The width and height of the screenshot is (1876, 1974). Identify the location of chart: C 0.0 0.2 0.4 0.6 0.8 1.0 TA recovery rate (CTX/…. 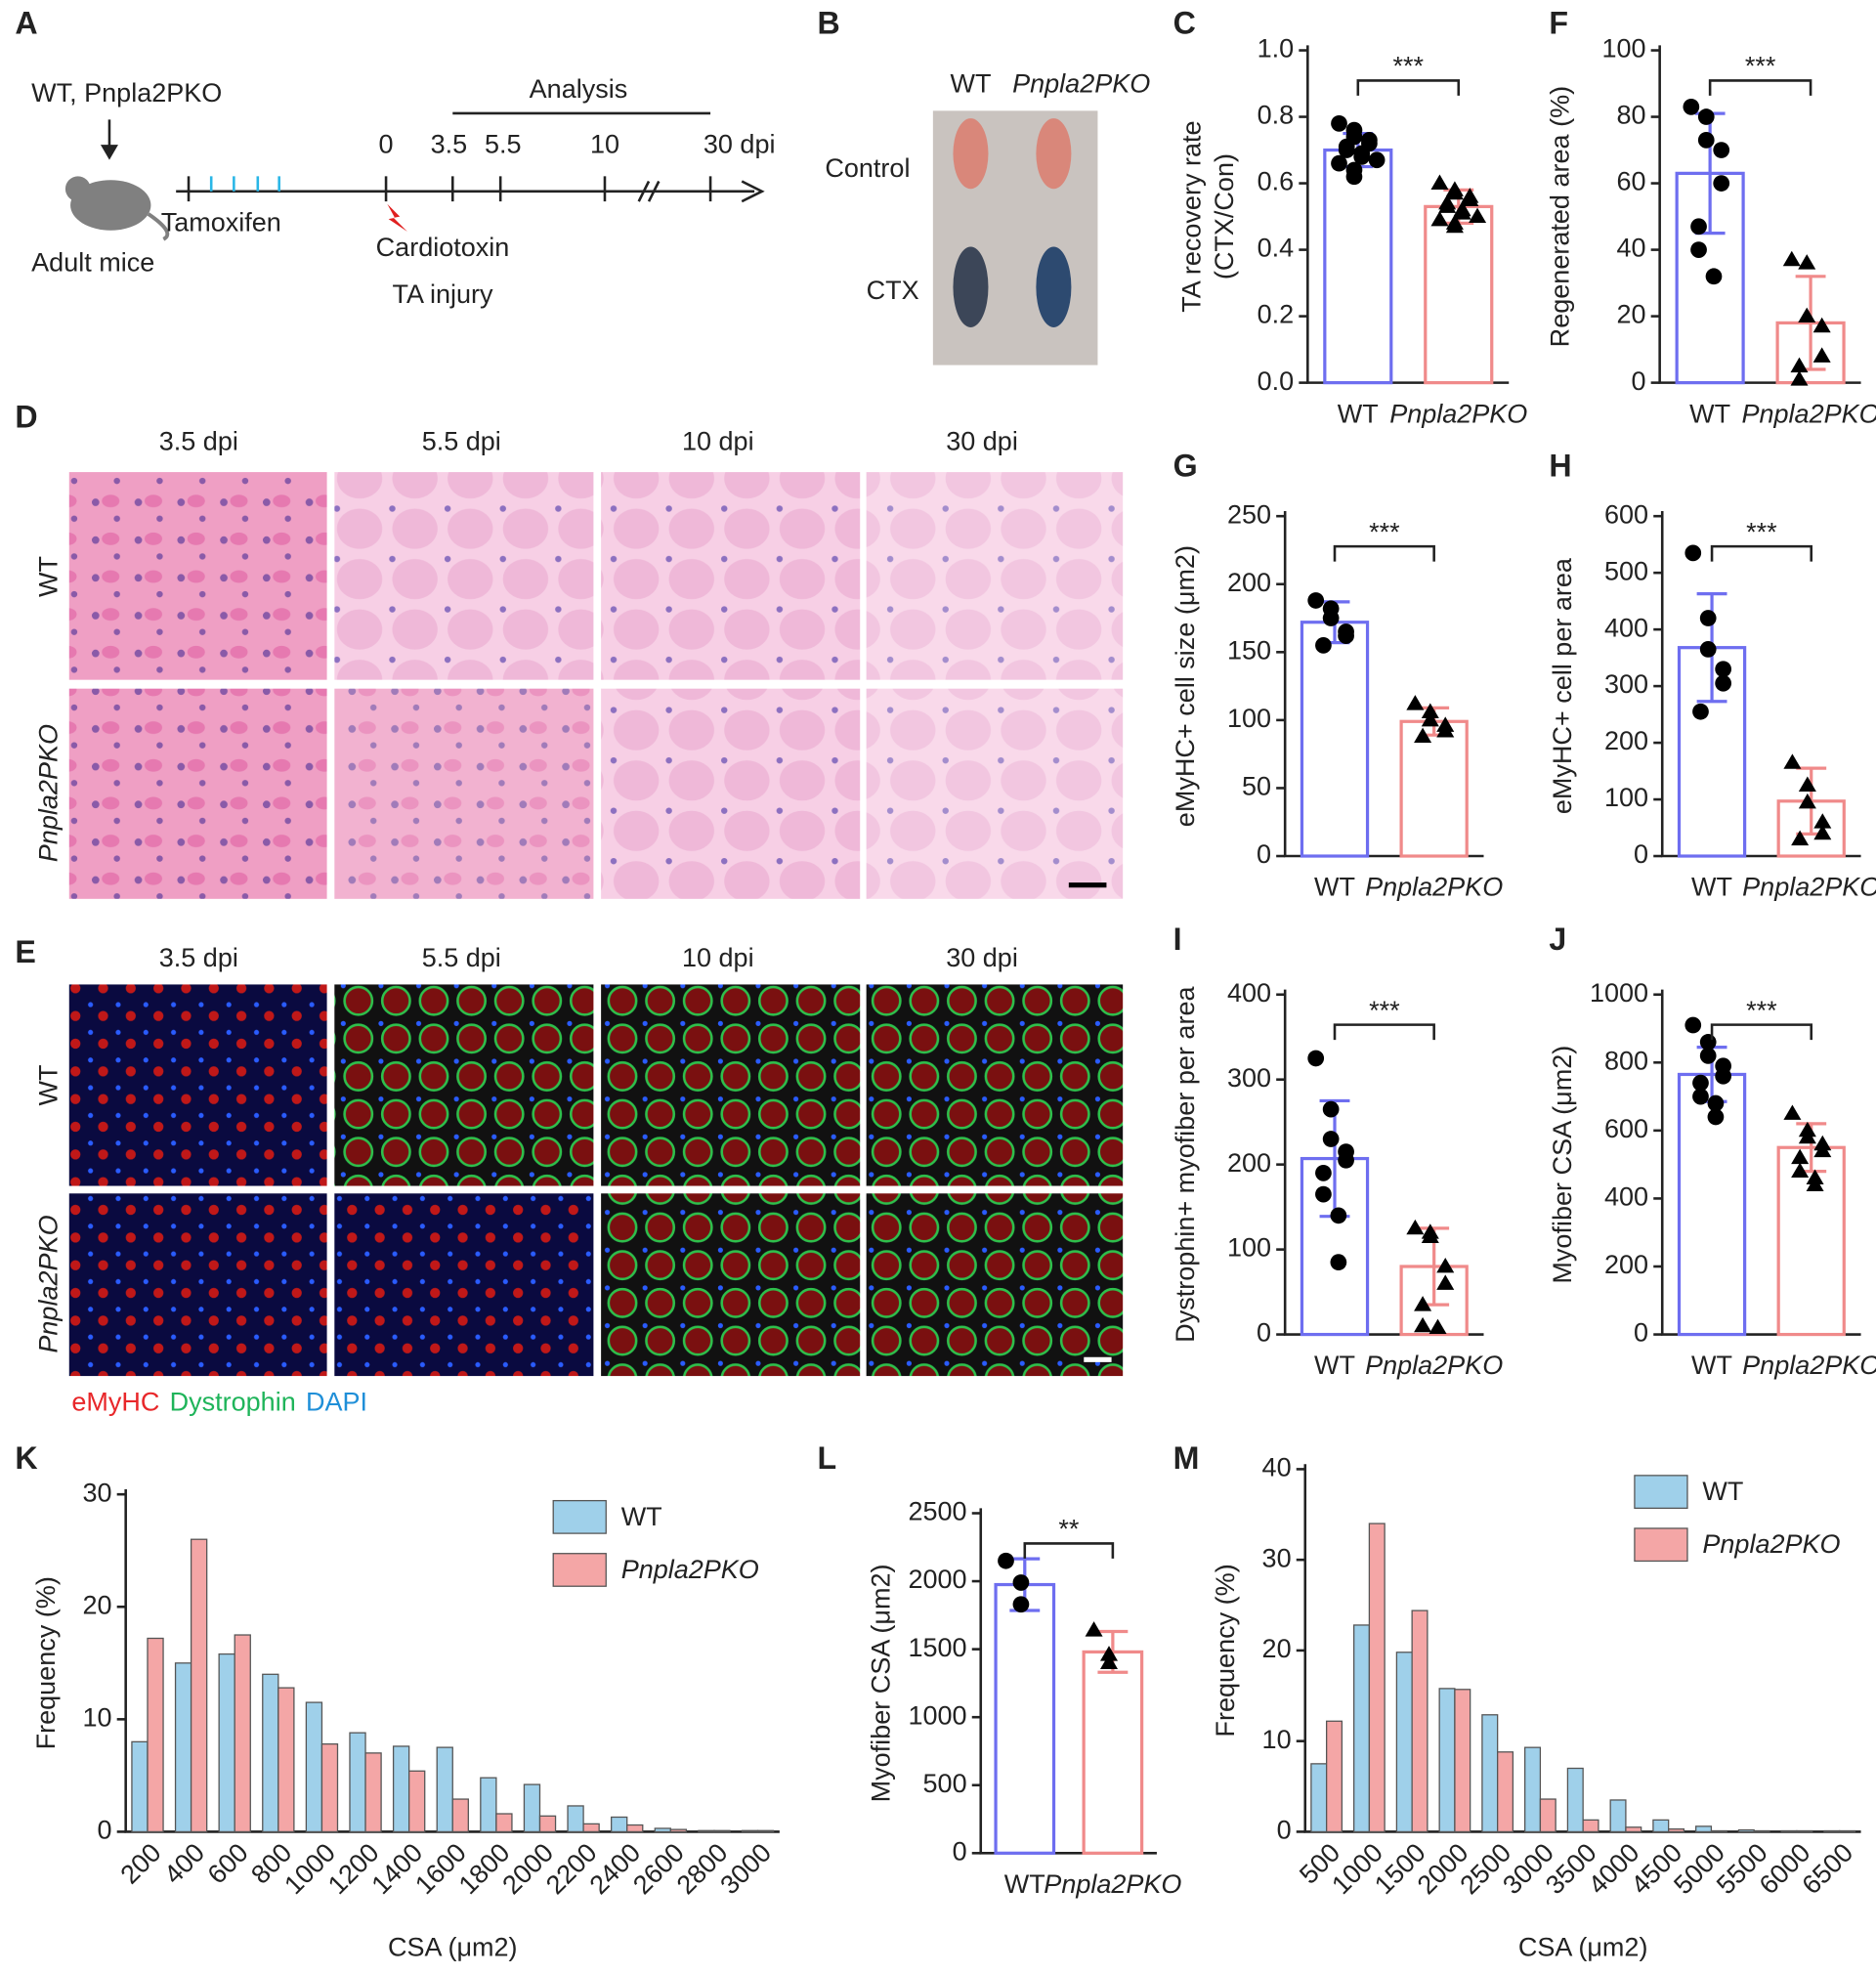
(1350, 216).